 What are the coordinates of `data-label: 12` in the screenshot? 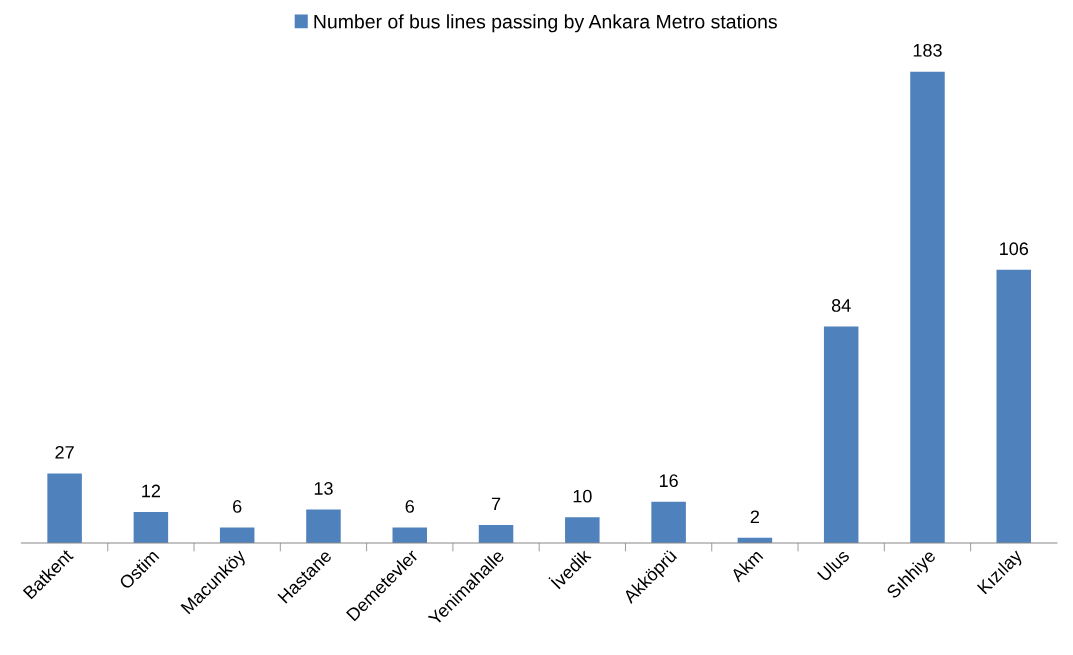 It's located at (151, 491).